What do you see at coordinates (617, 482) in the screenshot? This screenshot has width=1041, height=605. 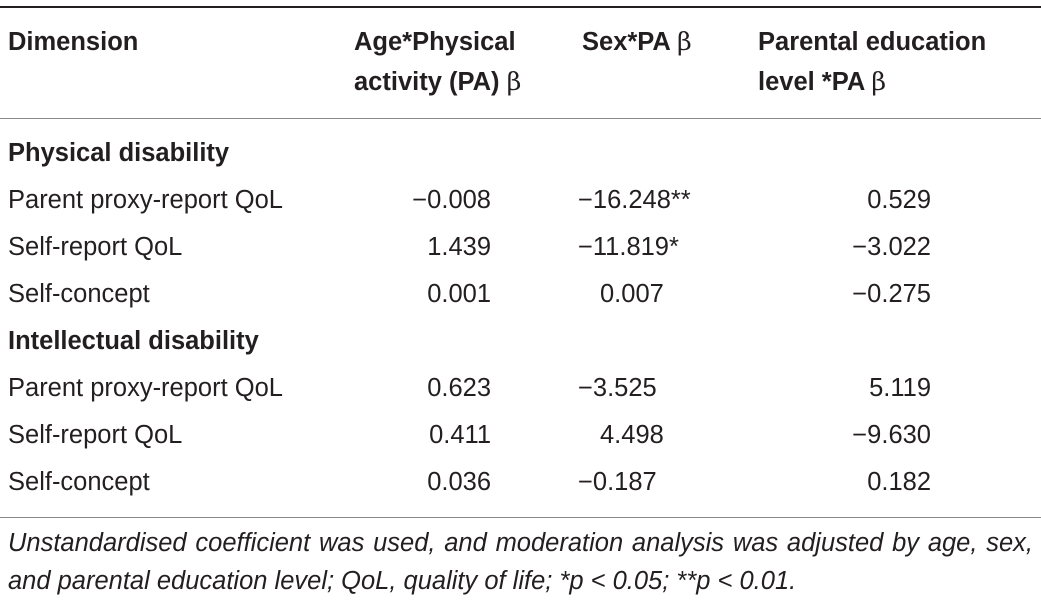 I see `cell-sex: −0.187` at bounding box center [617, 482].